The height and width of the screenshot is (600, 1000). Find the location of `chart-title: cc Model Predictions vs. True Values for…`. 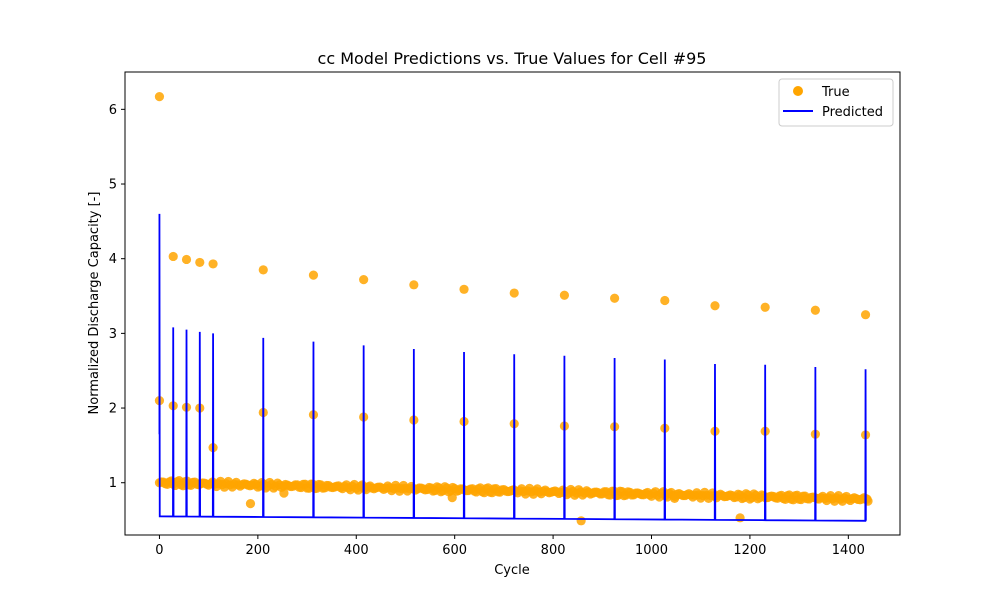

chart-title: cc Model Predictions vs. True Values for… is located at coordinates (512, 58).